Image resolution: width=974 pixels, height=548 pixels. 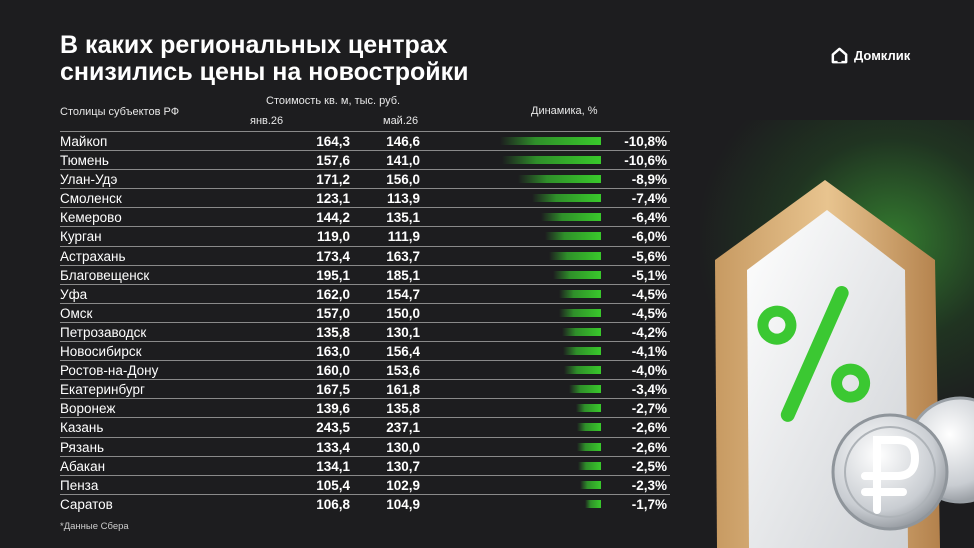 I want to click on table-row: Кемерово 144,2 135,1 -6,4%, so click(x=365, y=216).